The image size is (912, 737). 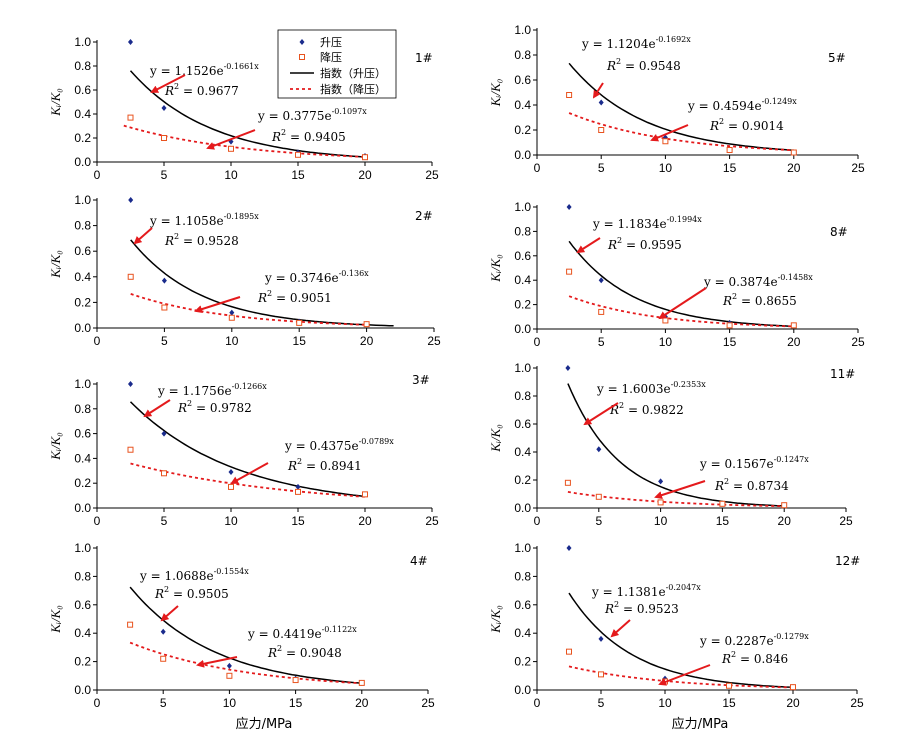 I want to click on equation-fall: y = 0.2287e-0.1279x, so click(x=754, y=640).